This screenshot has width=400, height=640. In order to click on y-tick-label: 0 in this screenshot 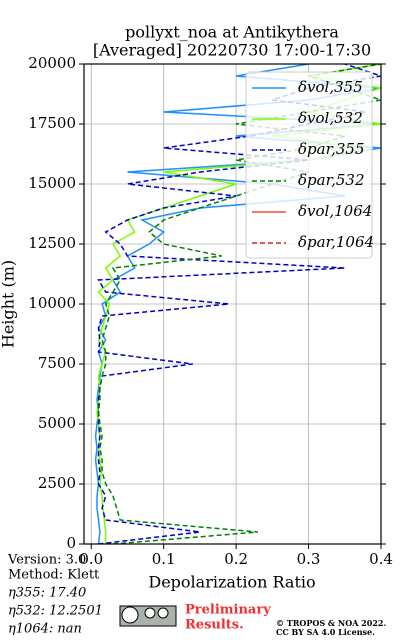, I will do `click(71, 543)`.